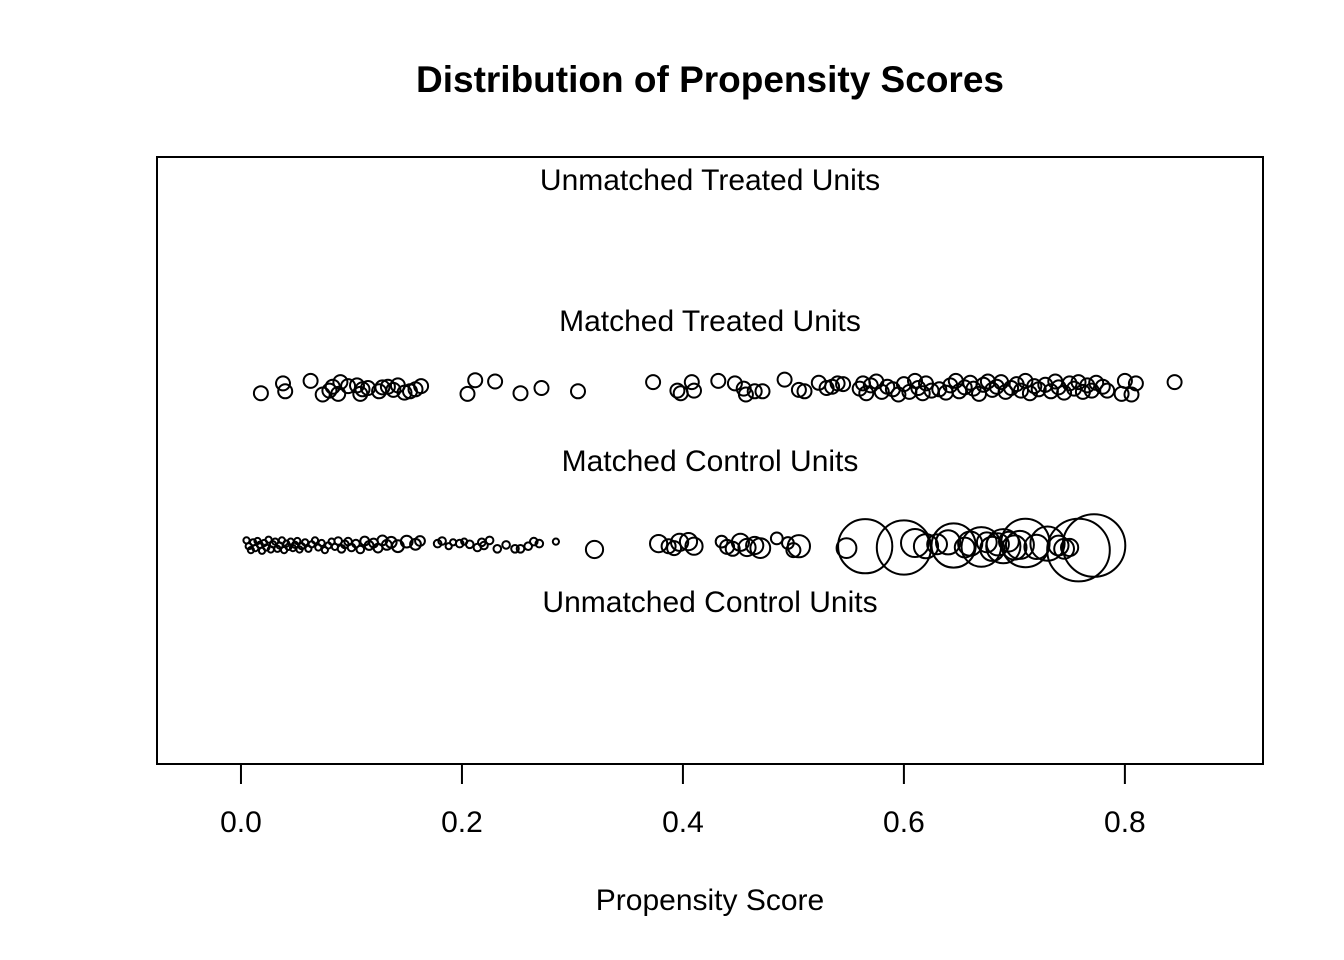  What do you see at coordinates (904, 822) in the screenshot?
I see `x-tick-label-3: 0.6` at bounding box center [904, 822].